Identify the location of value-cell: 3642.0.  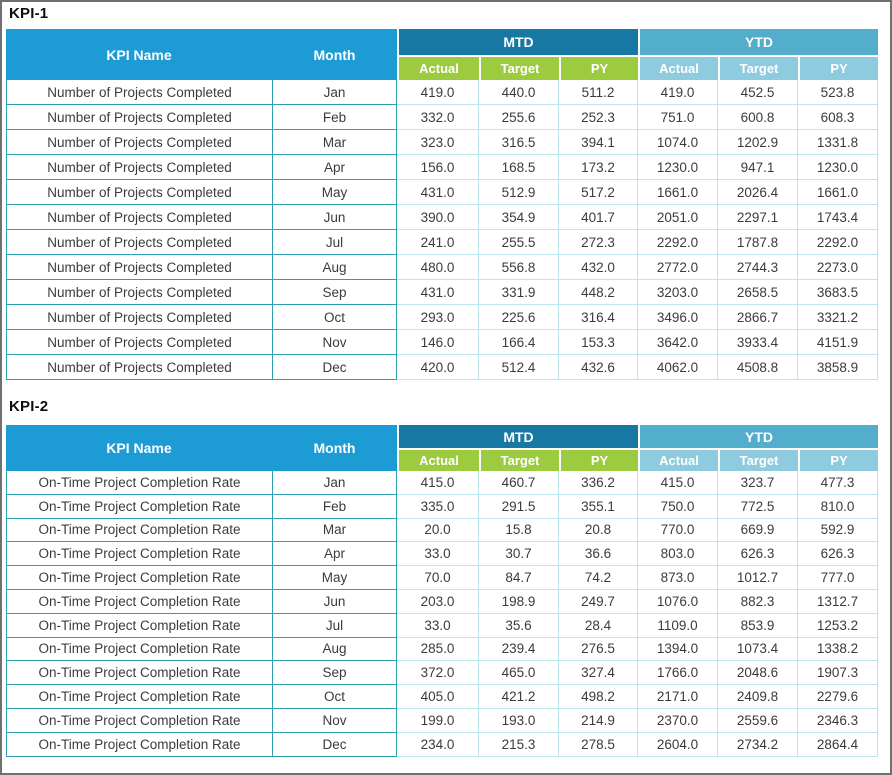
(678, 342).